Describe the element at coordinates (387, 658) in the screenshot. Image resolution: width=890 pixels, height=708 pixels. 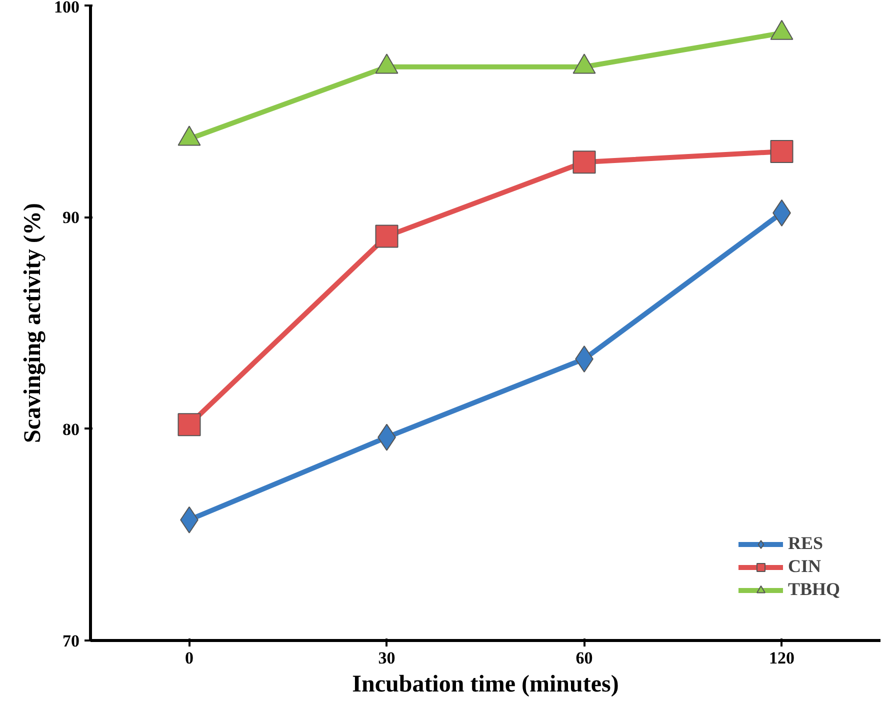
I see `x-tick-label: 30` at that location.